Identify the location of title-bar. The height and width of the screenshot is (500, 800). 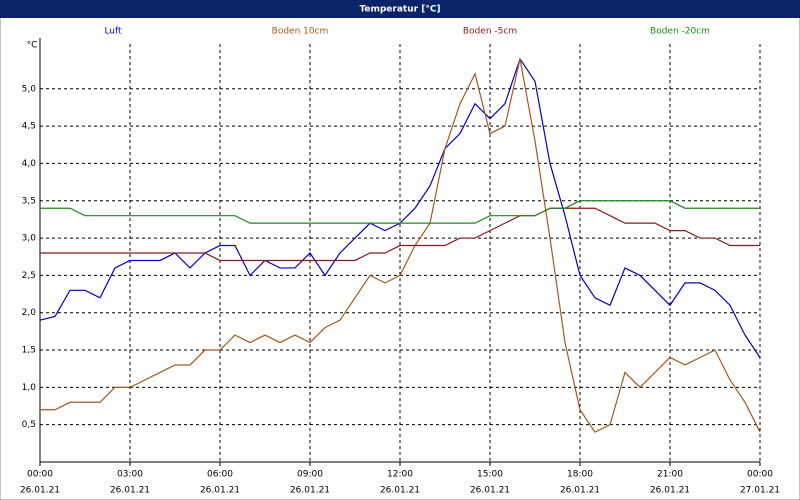
(400, 9).